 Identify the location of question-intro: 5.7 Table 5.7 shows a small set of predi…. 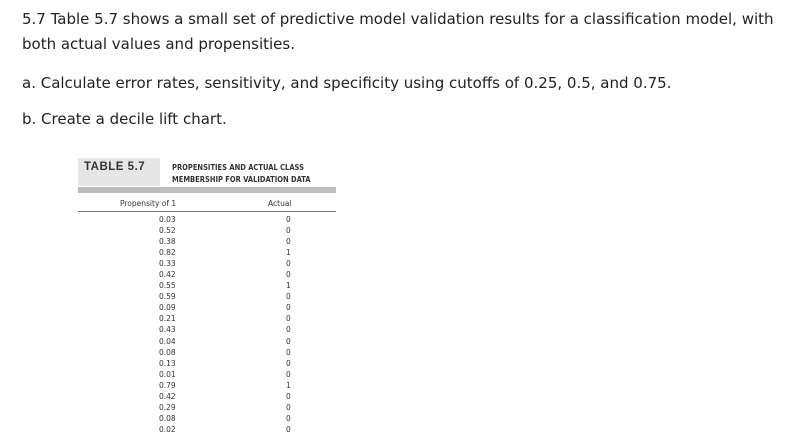
(398, 31).